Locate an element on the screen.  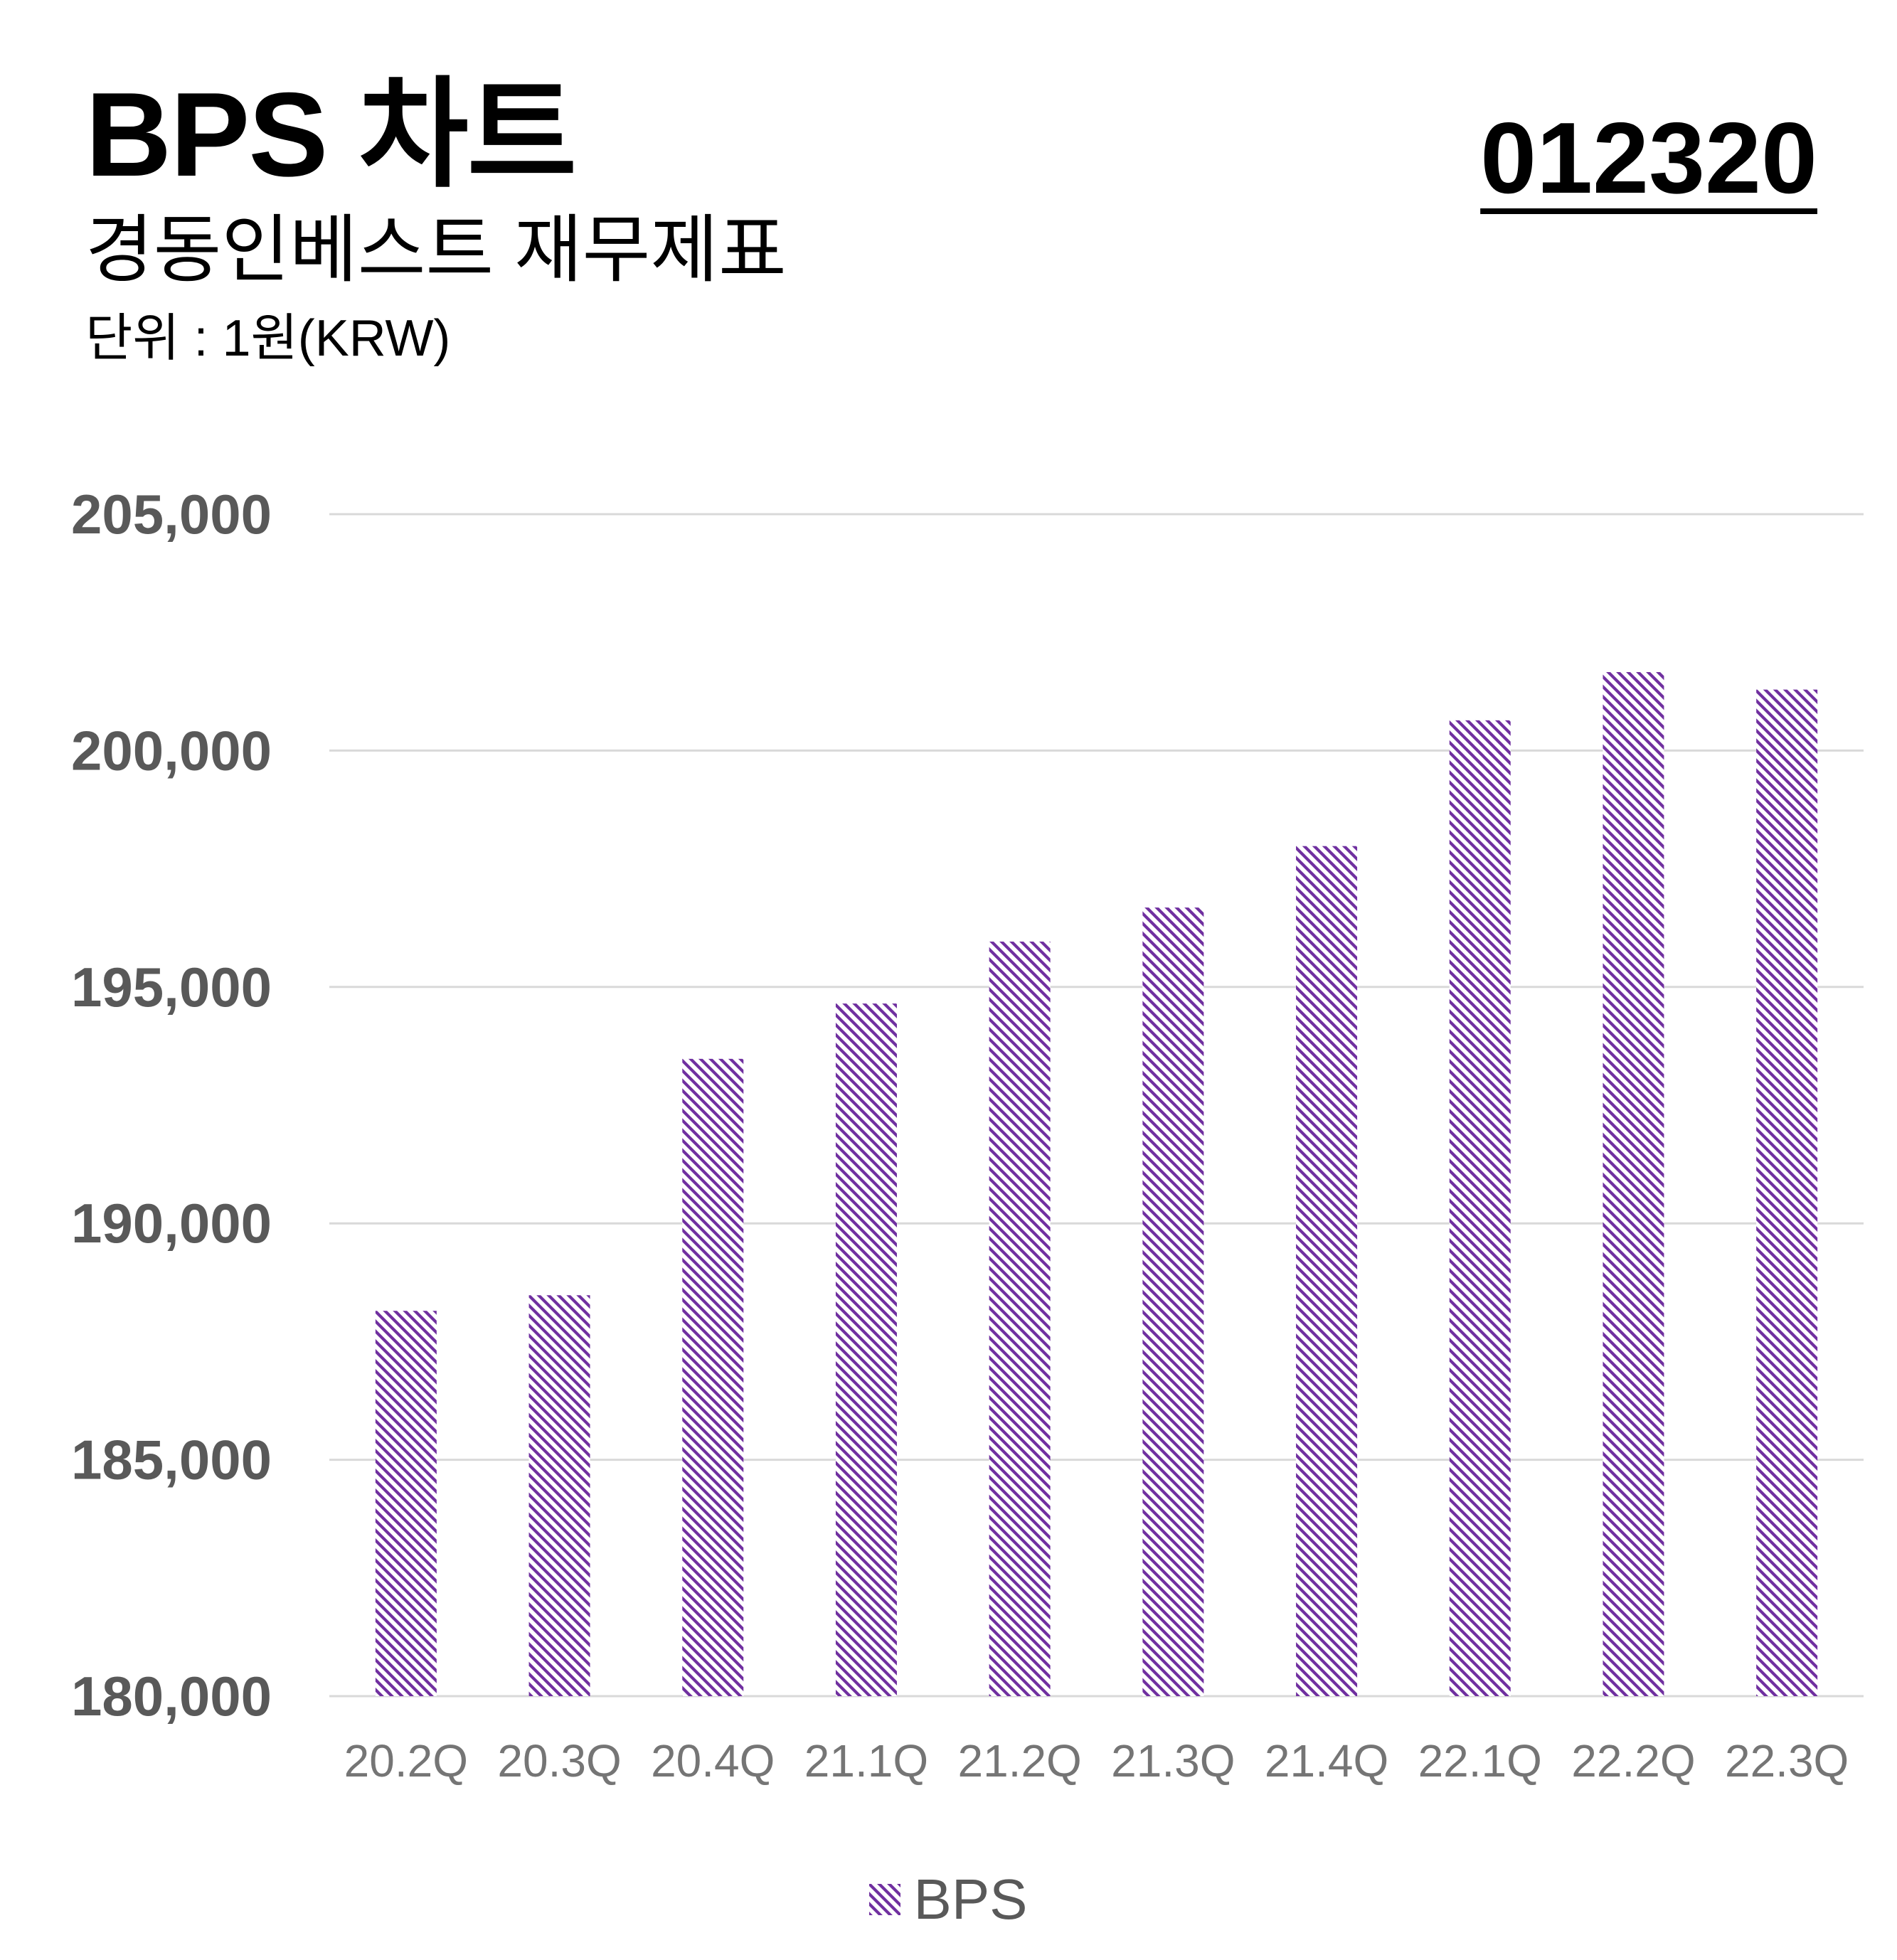
x-tick-label: 22.3Q is located at coordinates (1787, 1760).